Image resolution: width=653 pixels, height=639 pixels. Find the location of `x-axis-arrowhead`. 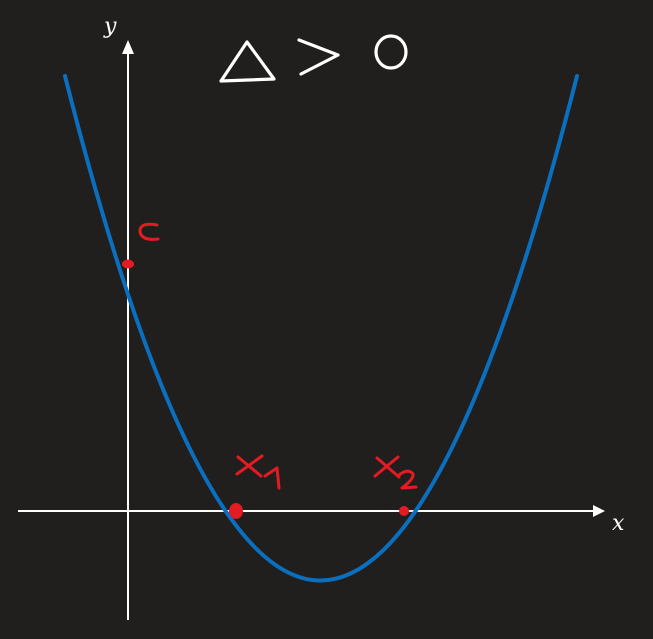

x-axis-arrowhead is located at coordinates (599, 511).